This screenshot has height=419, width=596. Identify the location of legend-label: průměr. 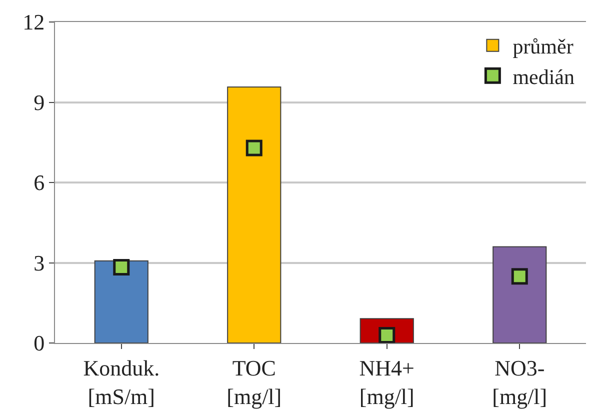
(543, 46).